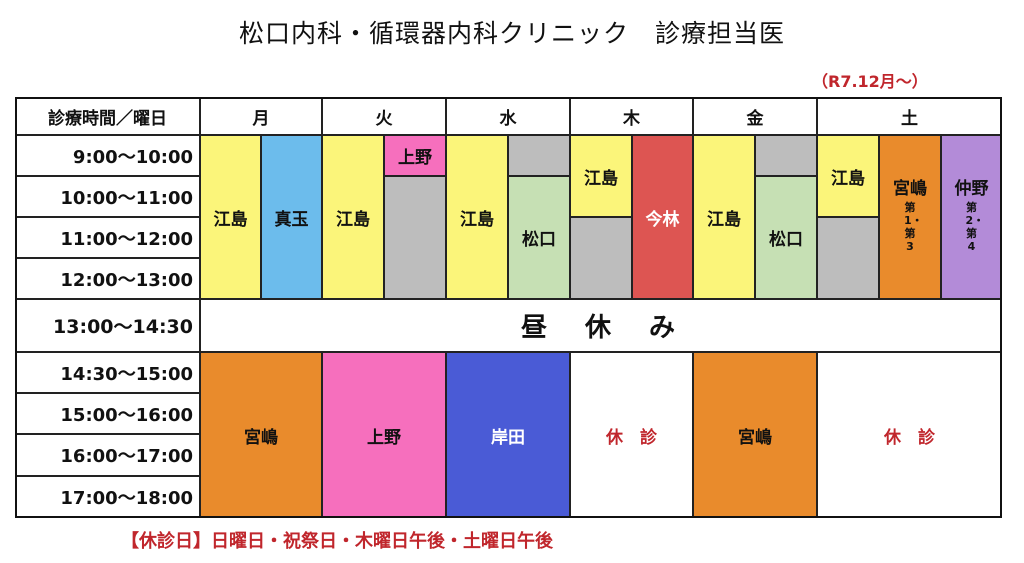 Image resolution: width=1024 pixels, height=563 pixels. I want to click on fri-morning-doctor-2: 松口, so click(786, 237).